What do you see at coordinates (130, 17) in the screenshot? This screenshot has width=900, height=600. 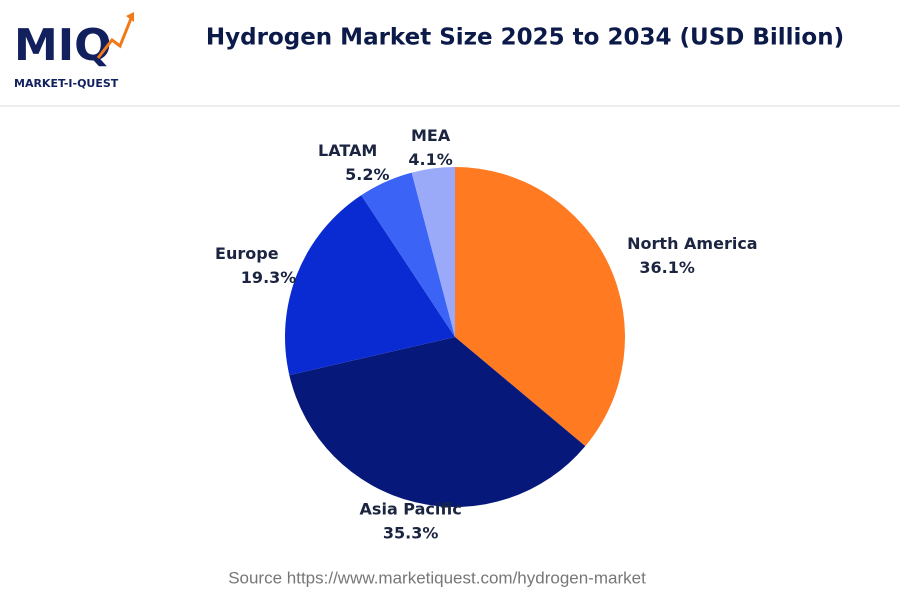 I see `logo-arrowhead` at bounding box center [130, 17].